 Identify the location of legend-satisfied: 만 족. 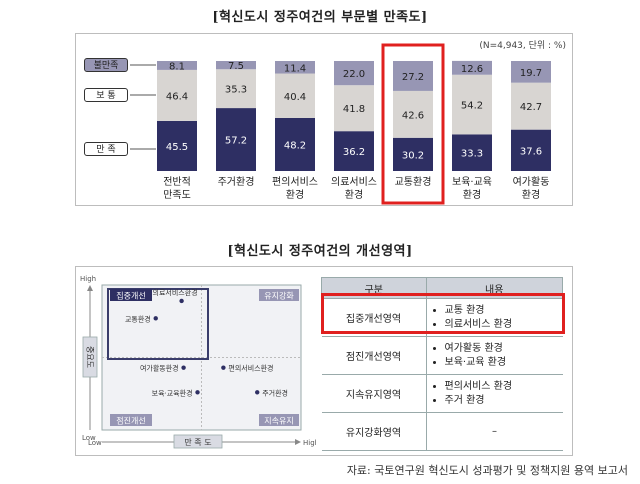
(106, 149).